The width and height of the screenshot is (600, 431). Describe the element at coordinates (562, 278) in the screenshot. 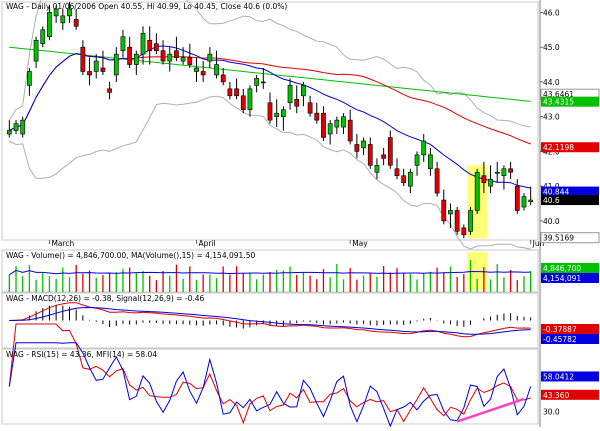

I see `volume-callout-label-1: 4,154,091` at that location.